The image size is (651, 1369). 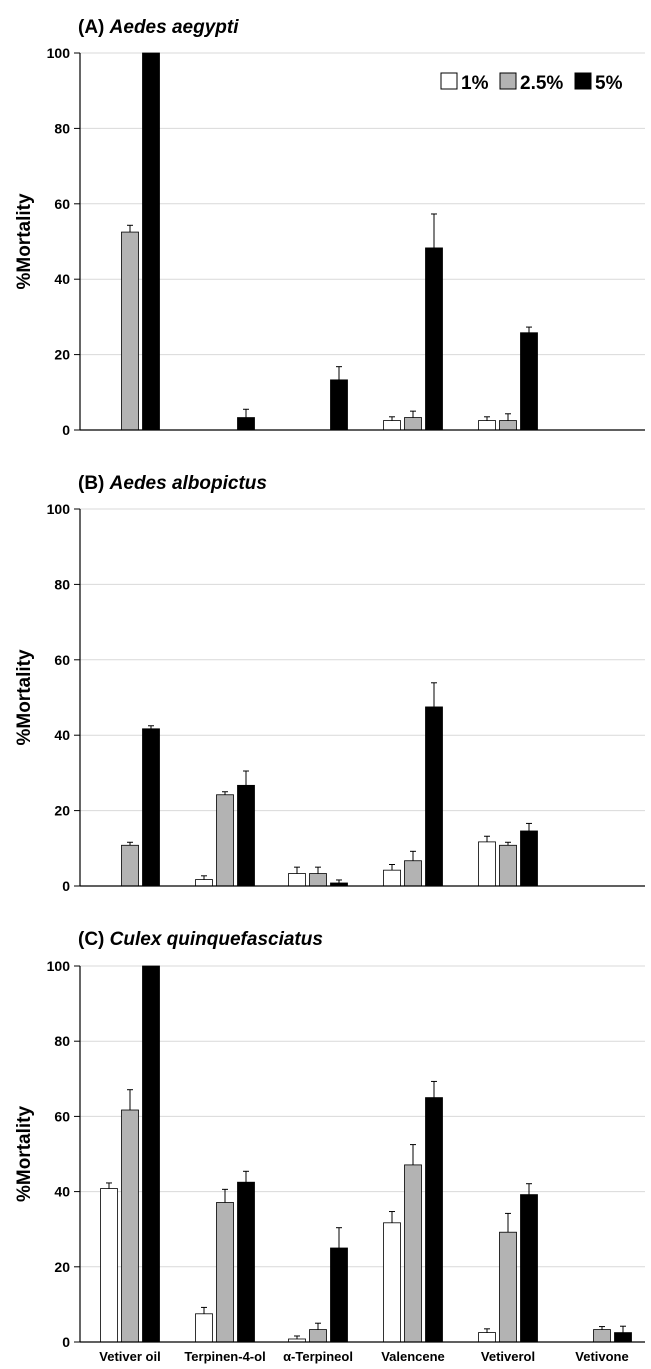 I want to click on legend-label: 5%, so click(x=609, y=83).